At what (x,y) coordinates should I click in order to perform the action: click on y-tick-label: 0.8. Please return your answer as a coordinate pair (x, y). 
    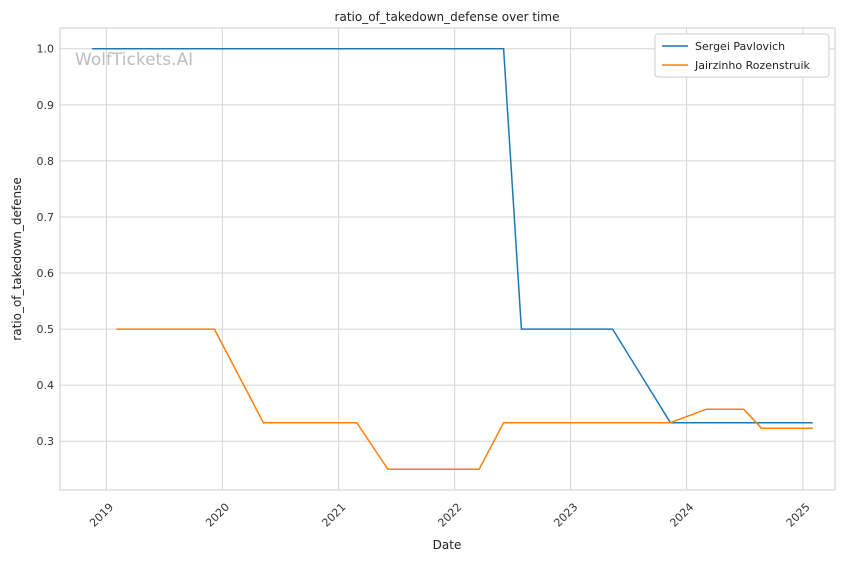
    Looking at the image, I should click on (46, 161).